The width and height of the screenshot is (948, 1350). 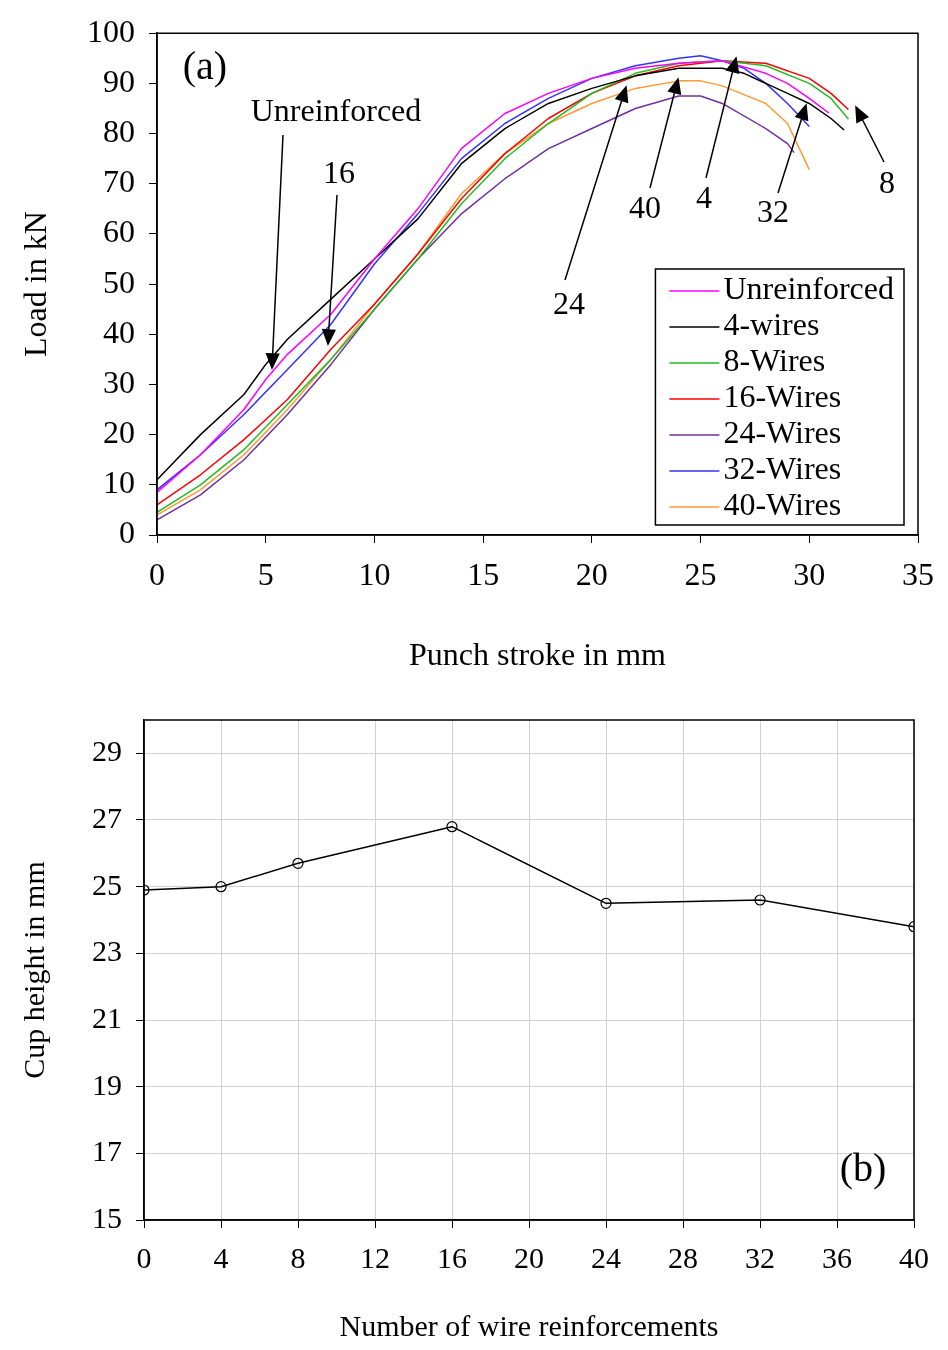 I want to click on x-tick-label: 10, so click(x=374, y=573).